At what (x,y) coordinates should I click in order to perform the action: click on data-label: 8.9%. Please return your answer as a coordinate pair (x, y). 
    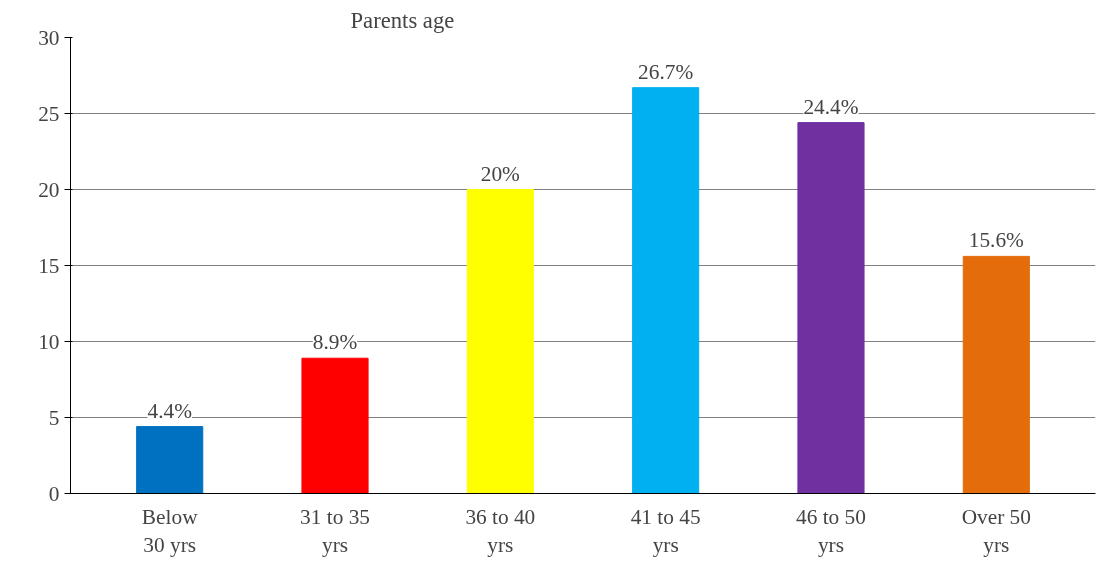
    Looking at the image, I should click on (335, 342).